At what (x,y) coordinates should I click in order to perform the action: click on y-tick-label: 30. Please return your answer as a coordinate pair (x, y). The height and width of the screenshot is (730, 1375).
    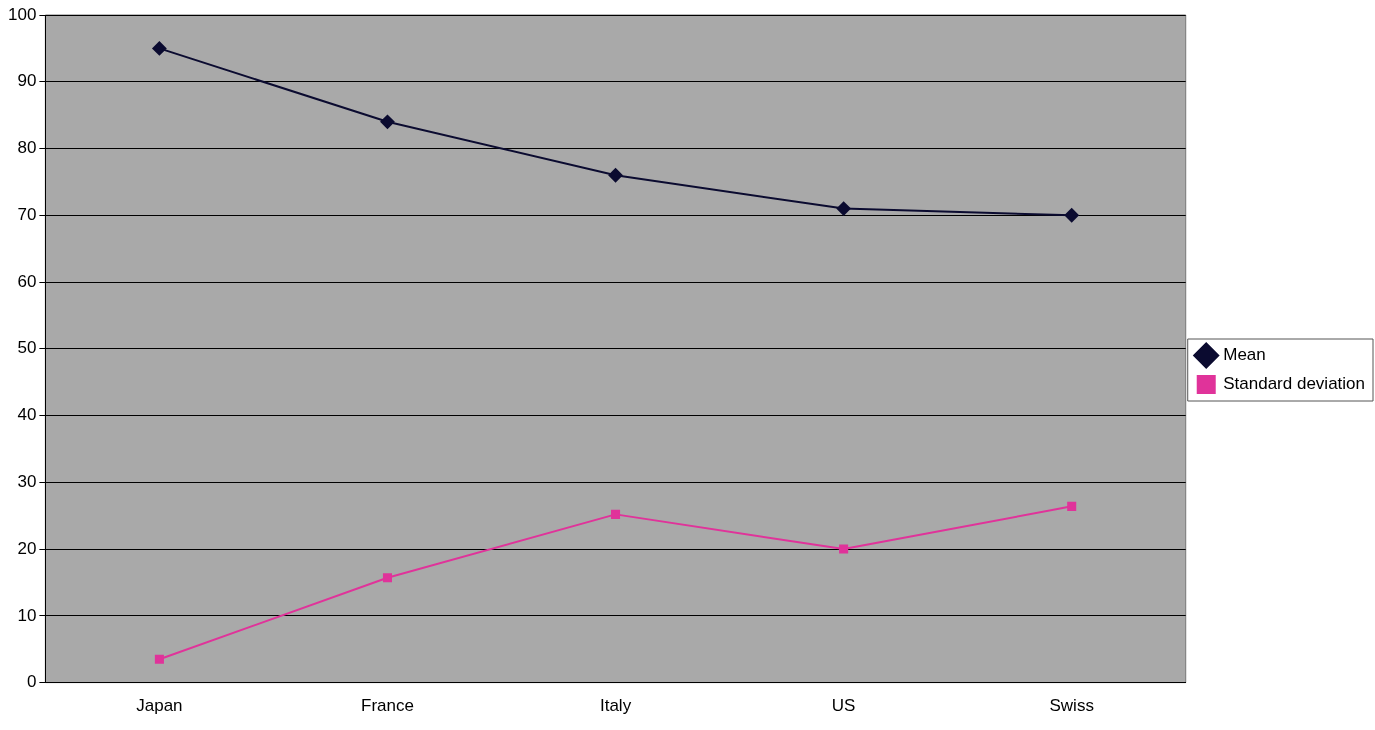
    Looking at the image, I should click on (27, 482).